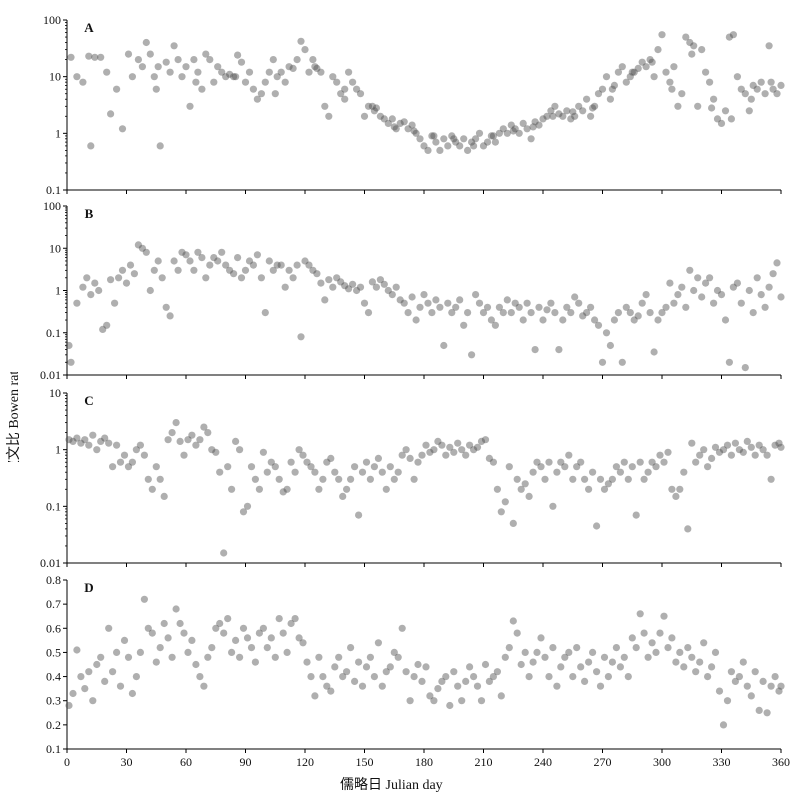 The image size is (800, 804). I want to click on x-tick-label: 30, so click(127, 762).